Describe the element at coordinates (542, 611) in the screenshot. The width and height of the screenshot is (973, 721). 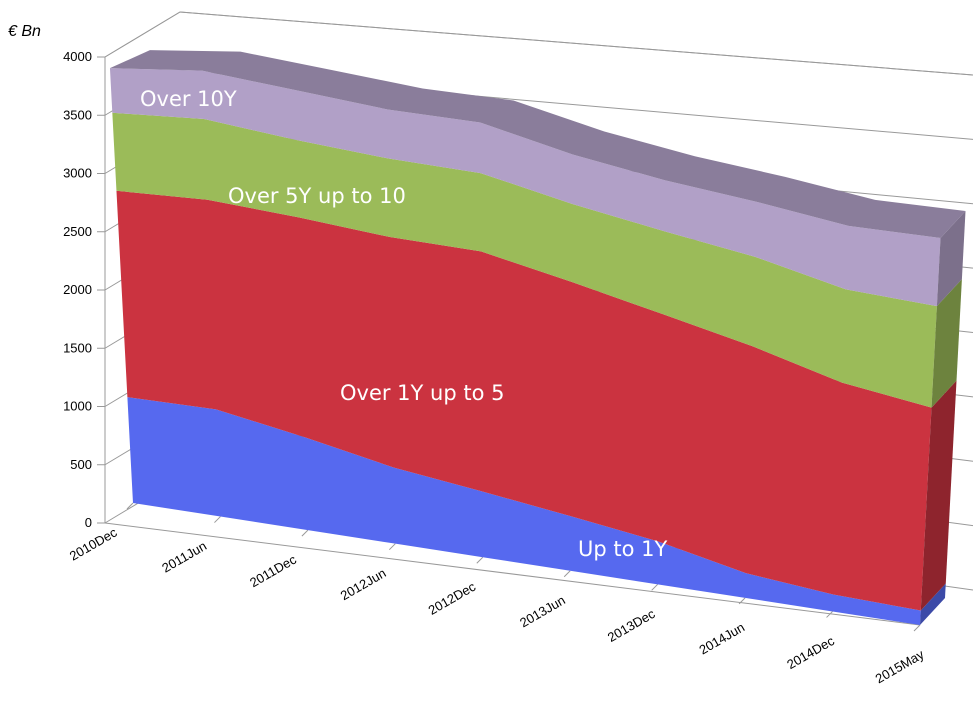
I see `x-tick-label: 2013Jun` at that location.